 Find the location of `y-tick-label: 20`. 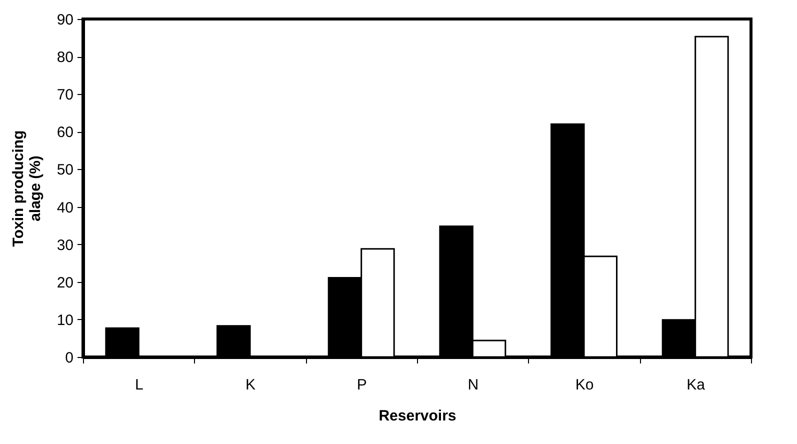

y-tick-label: 20 is located at coordinates (65, 283).